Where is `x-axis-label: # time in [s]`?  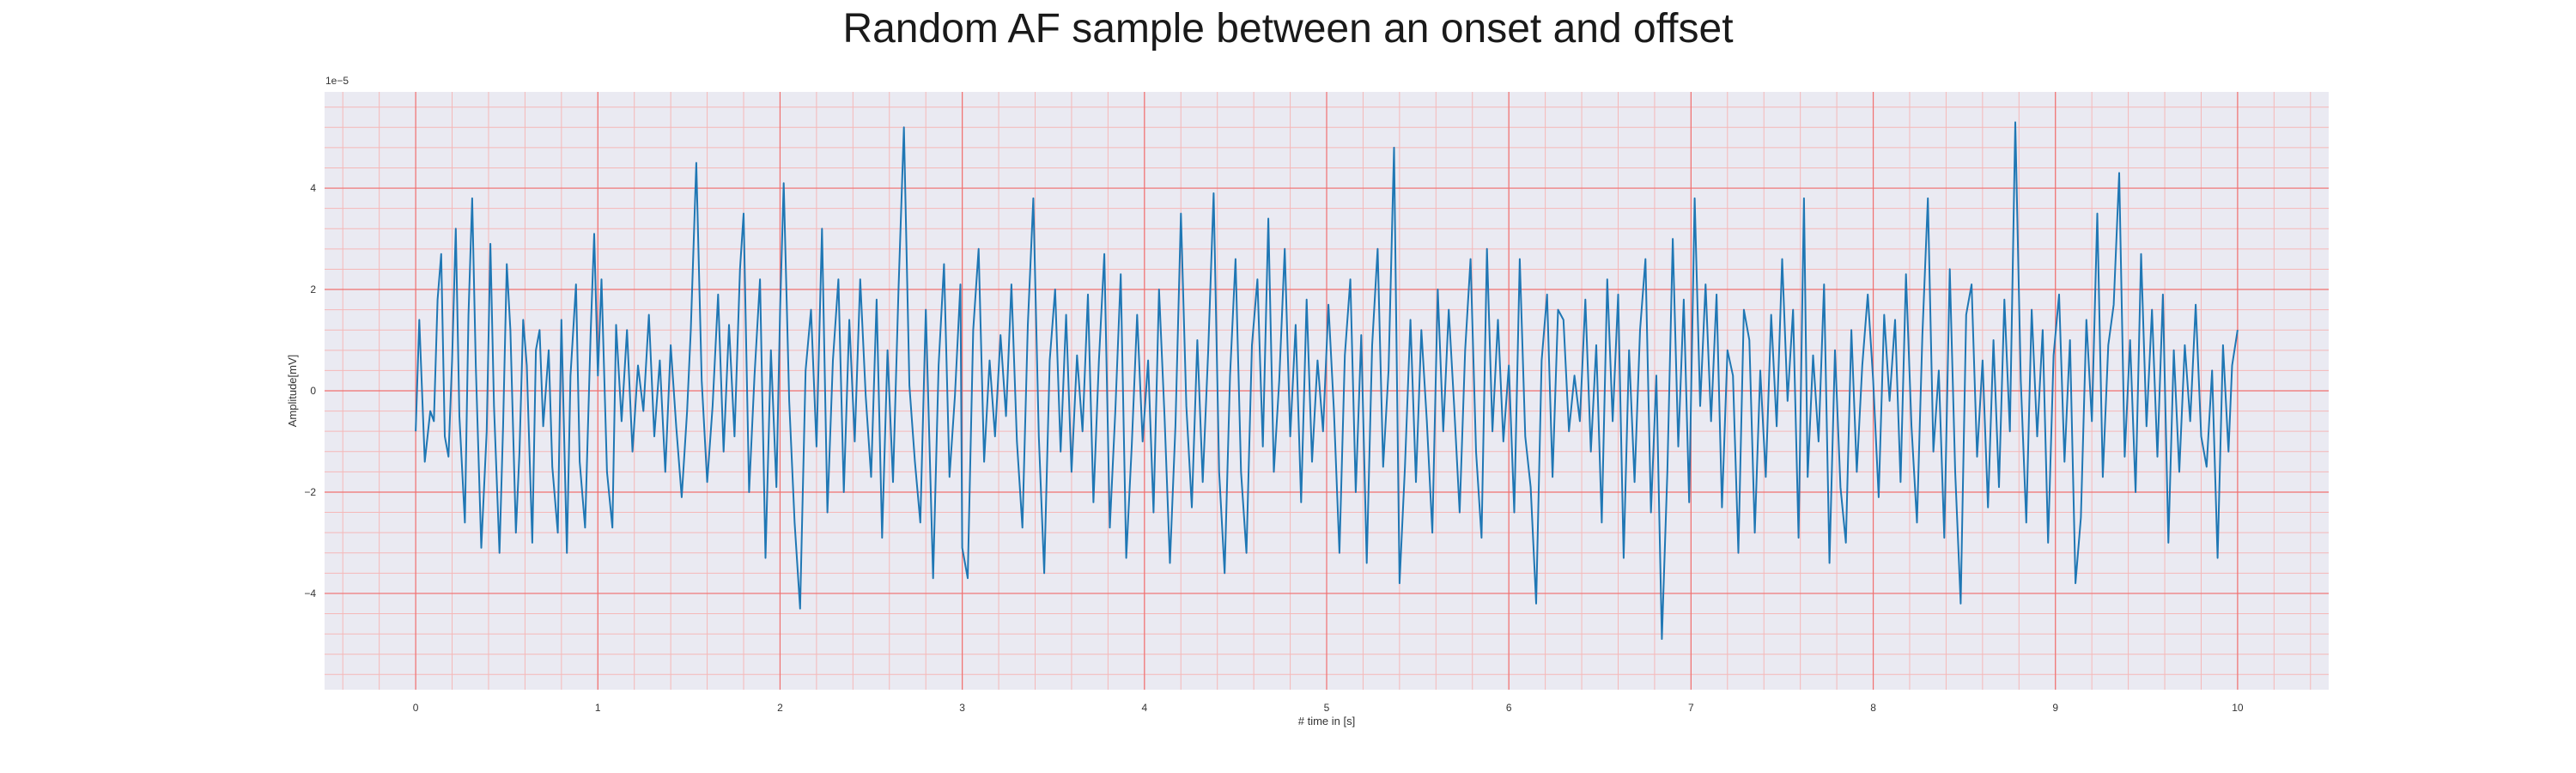 x-axis-label: # time in [s] is located at coordinates (1327, 721).